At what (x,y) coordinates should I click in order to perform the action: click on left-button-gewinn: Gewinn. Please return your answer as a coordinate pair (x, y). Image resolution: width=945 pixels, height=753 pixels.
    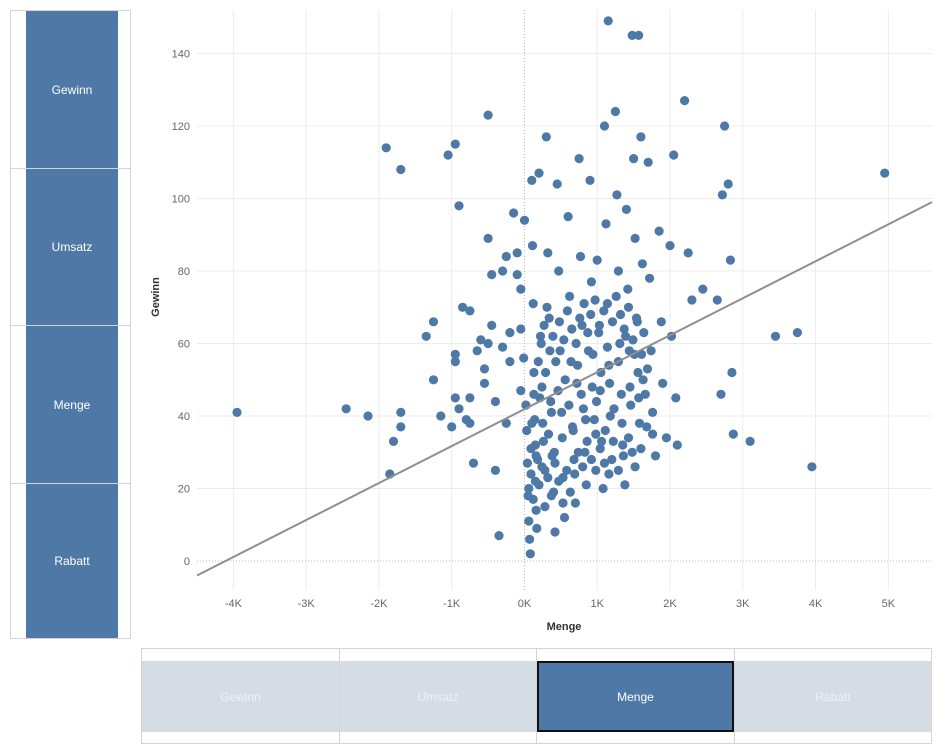
    Looking at the image, I should click on (72, 89).